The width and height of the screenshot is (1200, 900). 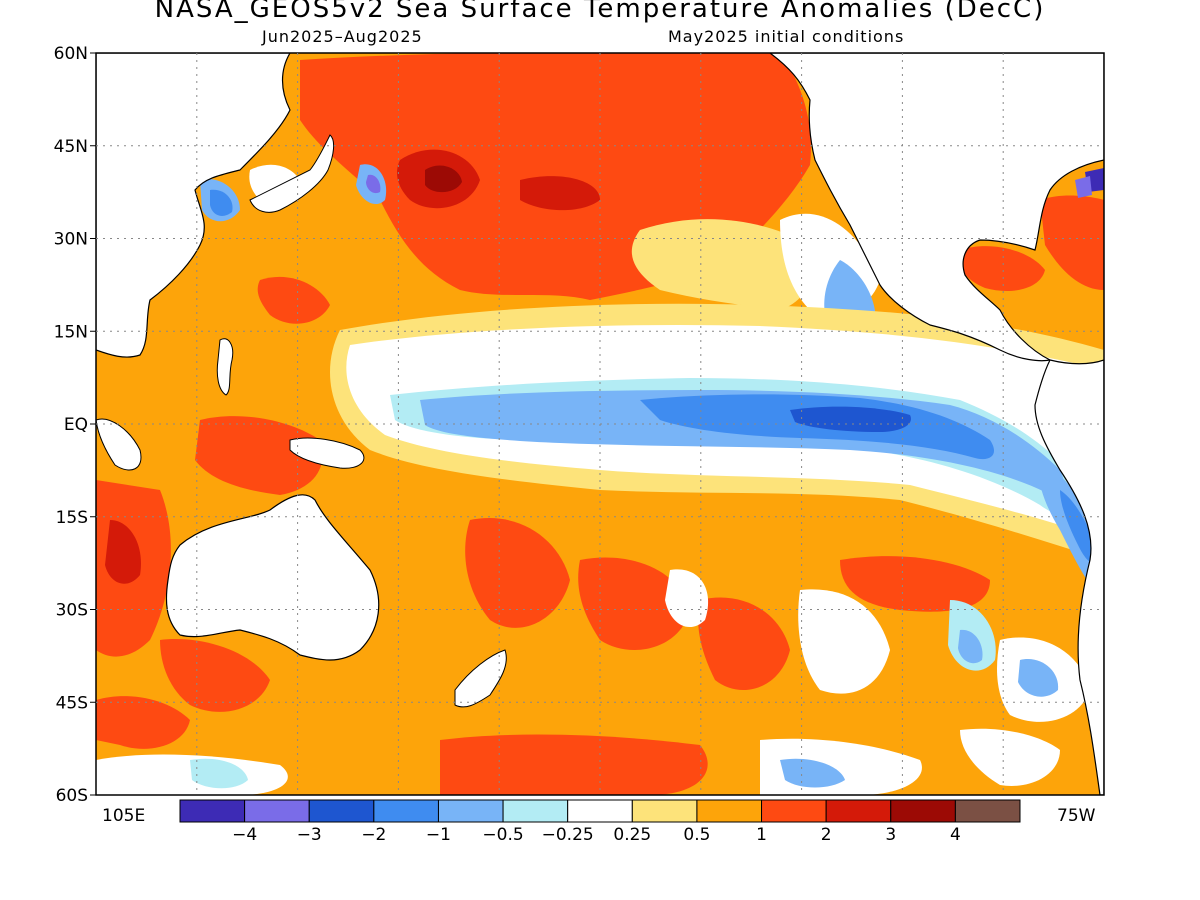 I want to click on colorbar-label: 3, so click(x=890, y=835).